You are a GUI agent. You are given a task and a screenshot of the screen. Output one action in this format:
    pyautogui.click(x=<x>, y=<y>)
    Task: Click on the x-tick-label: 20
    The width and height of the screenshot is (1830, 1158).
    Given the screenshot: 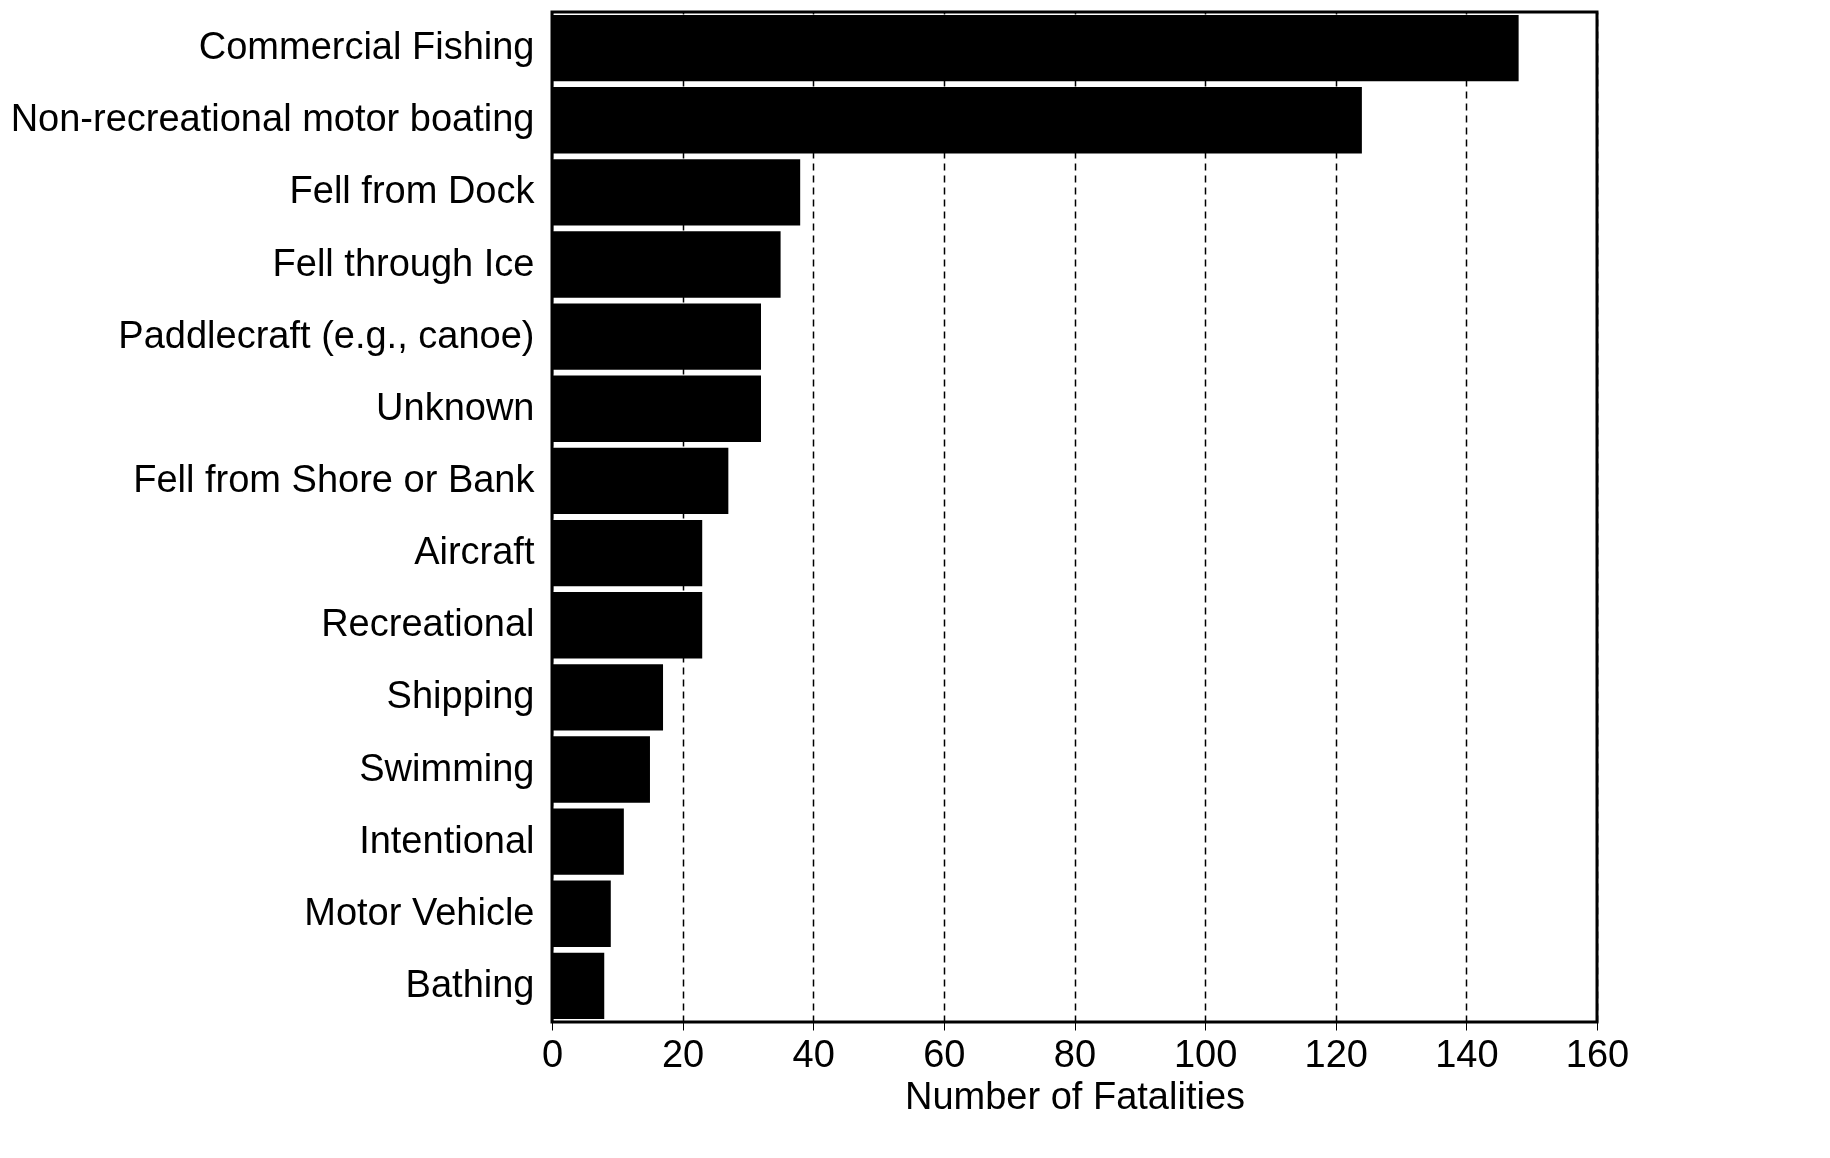 What is the action you would take?
    pyautogui.click(x=683, y=1053)
    